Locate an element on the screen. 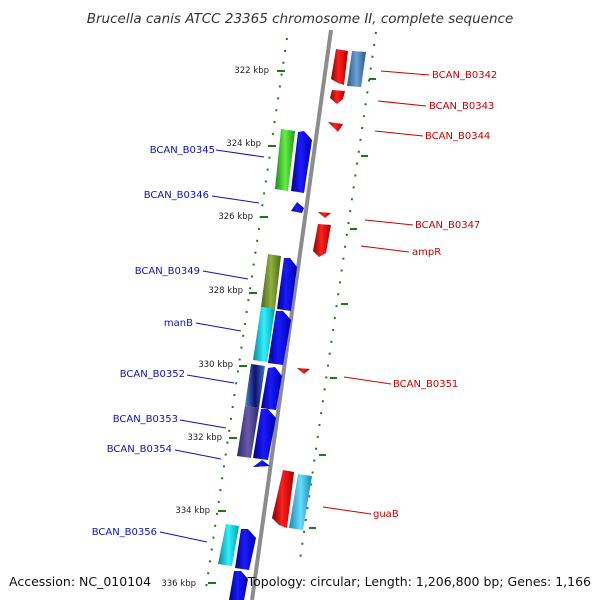 The image size is (600, 600). gene-bcan-b0352 is located at coordinates (271, 388).